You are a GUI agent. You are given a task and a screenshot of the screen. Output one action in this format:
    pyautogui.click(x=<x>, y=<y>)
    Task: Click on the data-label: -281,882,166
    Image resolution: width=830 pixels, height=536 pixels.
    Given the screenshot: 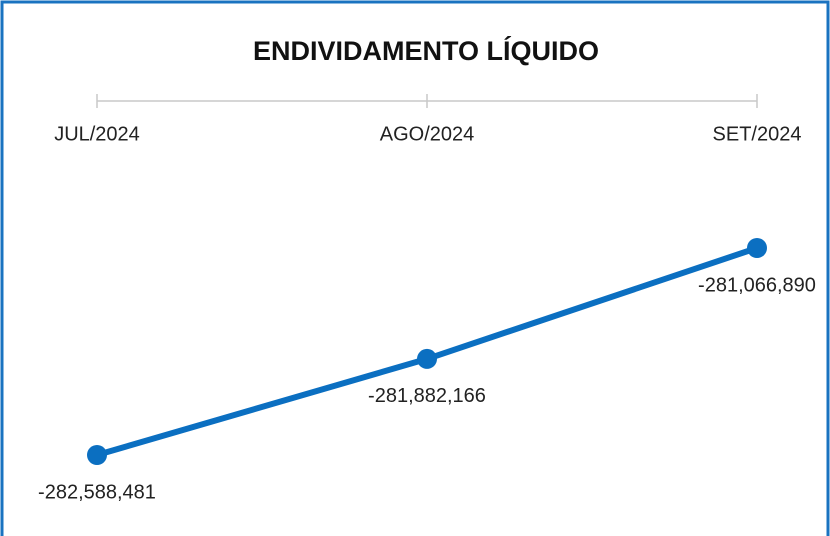 What is the action you would take?
    pyautogui.click(x=427, y=396)
    